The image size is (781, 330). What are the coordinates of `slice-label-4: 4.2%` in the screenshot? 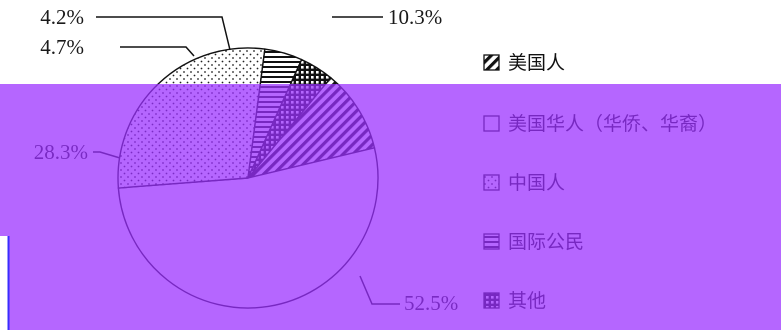 It's located at (62, 17).